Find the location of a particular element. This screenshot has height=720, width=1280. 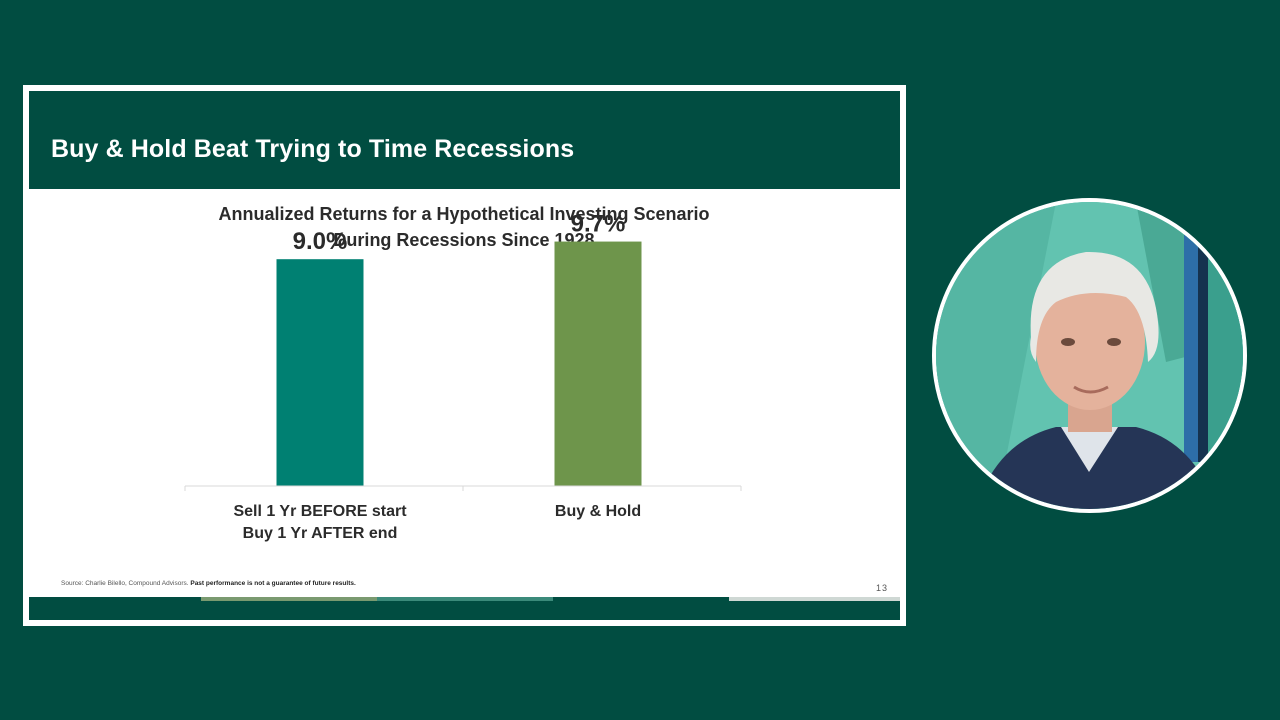

category-label: Buy 1 Yr AFTER end is located at coordinates (320, 533).